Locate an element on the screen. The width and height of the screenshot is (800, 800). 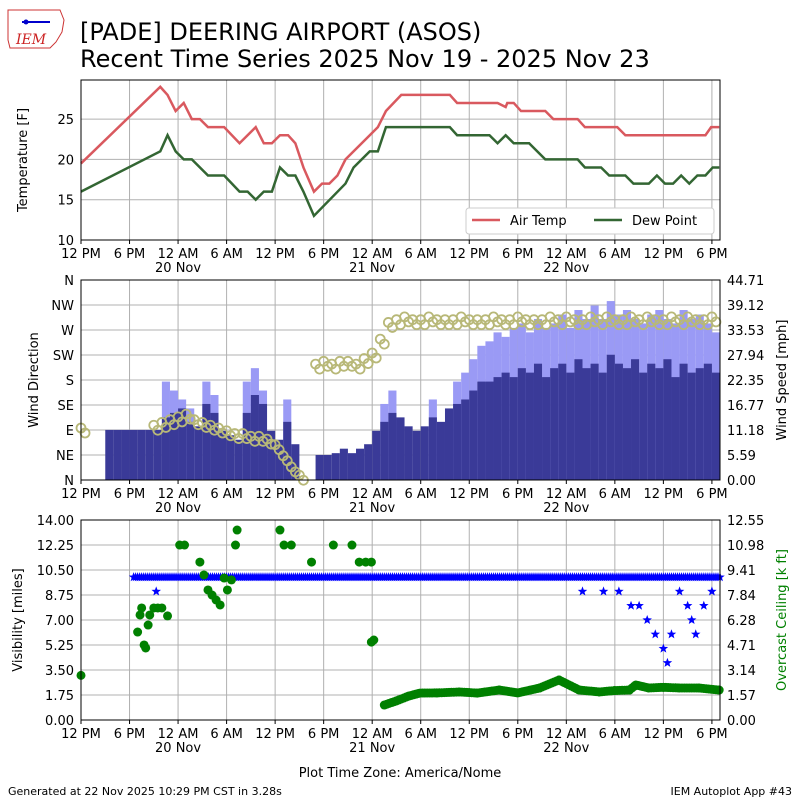
app-footer: IEM Autoplot App #43 is located at coordinates (732, 791).